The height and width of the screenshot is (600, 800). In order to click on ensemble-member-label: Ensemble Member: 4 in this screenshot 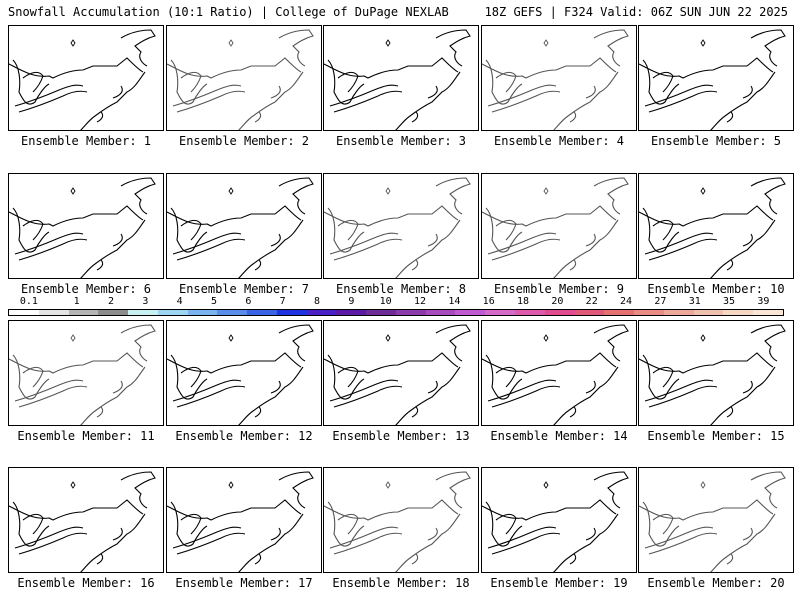, I will do `click(559, 141)`.